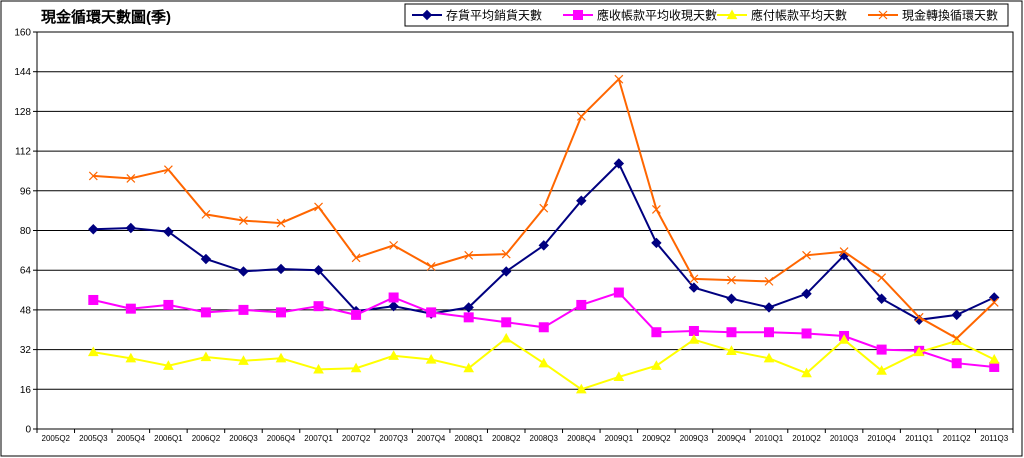 Image resolution: width=1024 pixels, height=458 pixels. What do you see at coordinates (544, 438) in the screenshot?
I see `x-tick-label: 2008Q3` at bounding box center [544, 438].